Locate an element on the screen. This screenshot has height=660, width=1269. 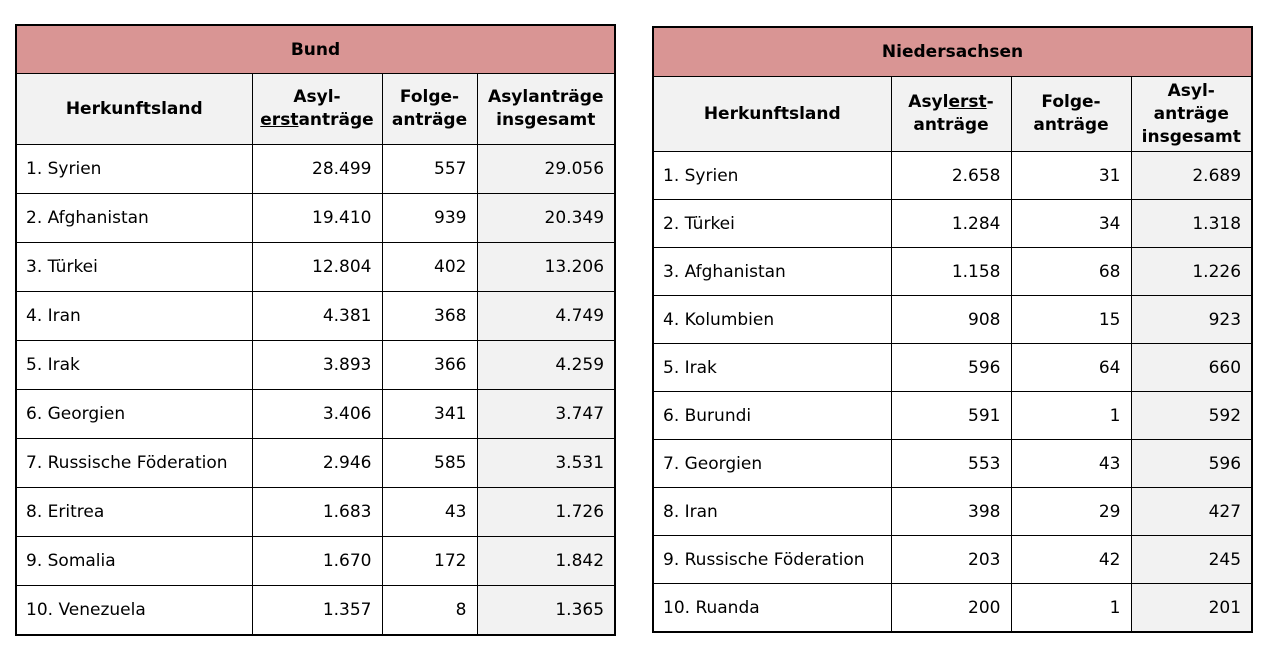
cell-first-applications: 553 is located at coordinates (951, 463).